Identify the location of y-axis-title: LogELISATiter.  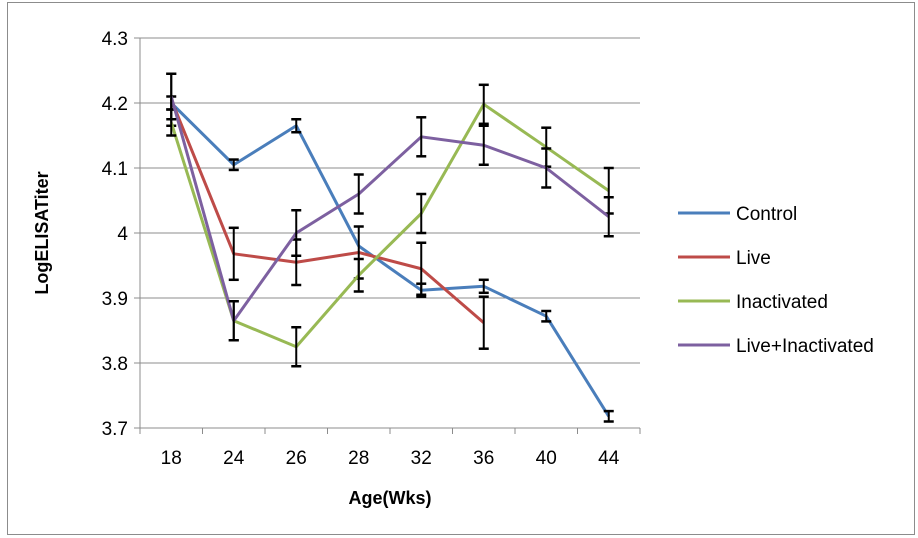
(42, 232).